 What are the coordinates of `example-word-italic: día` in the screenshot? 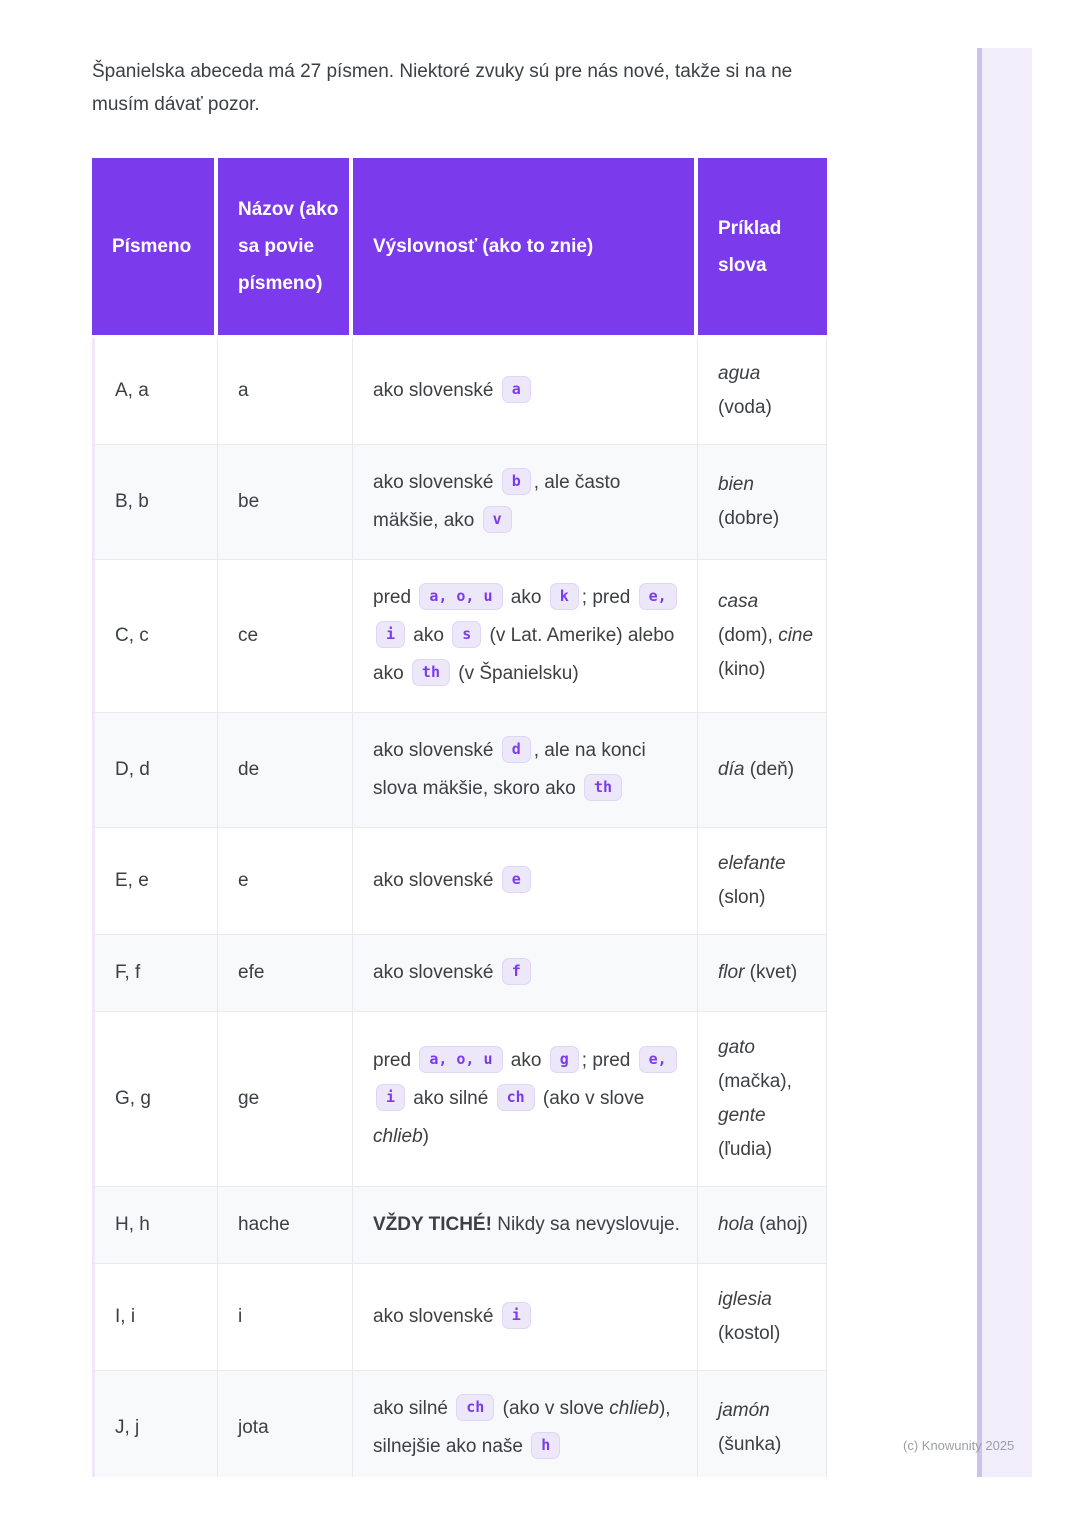 It's located at (731, 769).